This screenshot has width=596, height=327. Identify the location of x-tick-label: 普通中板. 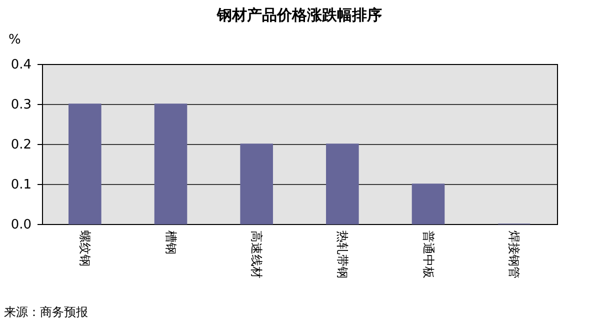
(428, 254).